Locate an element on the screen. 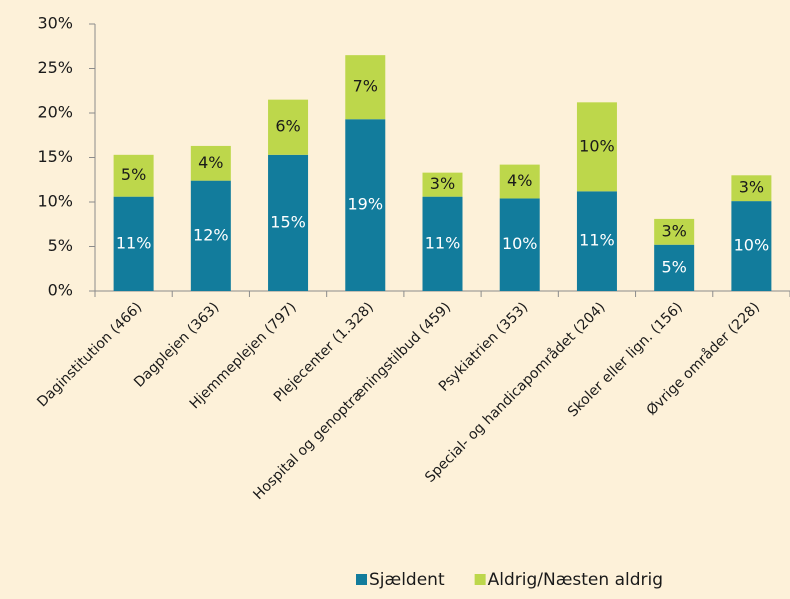 Image resolution: width=790 pixels, height=599 pixels. value-label: 12% is located at coordinates (211, 234).